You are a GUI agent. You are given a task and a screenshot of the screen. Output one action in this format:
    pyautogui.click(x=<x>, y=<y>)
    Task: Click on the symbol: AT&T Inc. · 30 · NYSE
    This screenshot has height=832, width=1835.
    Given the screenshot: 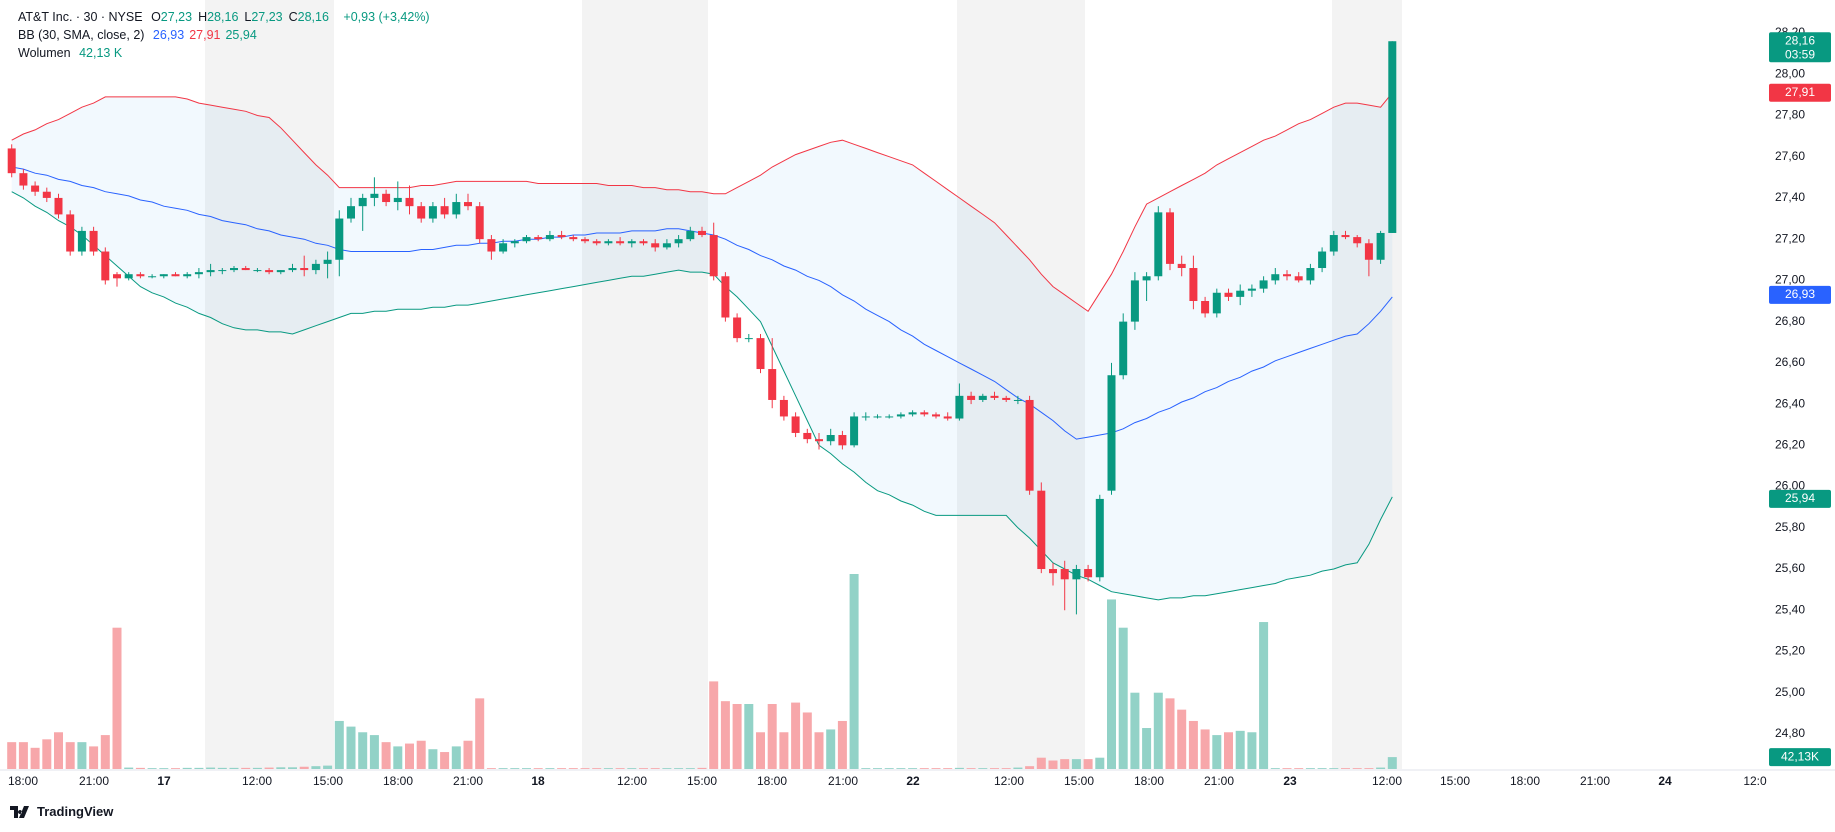 What is the action you would take?
    pyautogui.click(x=80, y=17)
    